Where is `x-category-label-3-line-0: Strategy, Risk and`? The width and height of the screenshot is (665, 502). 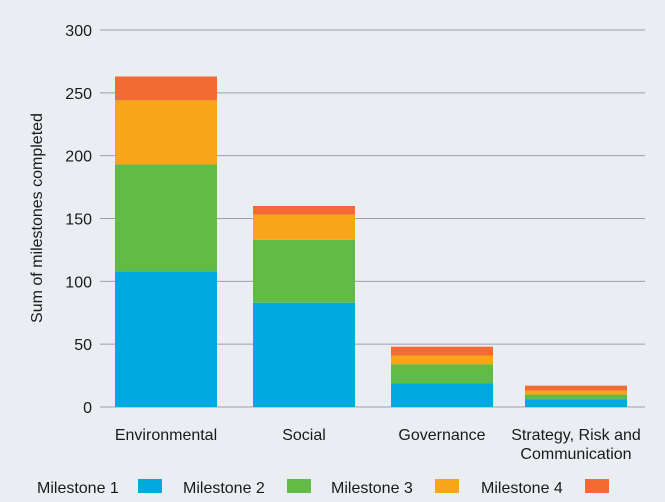
x-category-label-3-line-0: Strategy, Risk and is located at coordinates (576, 435).